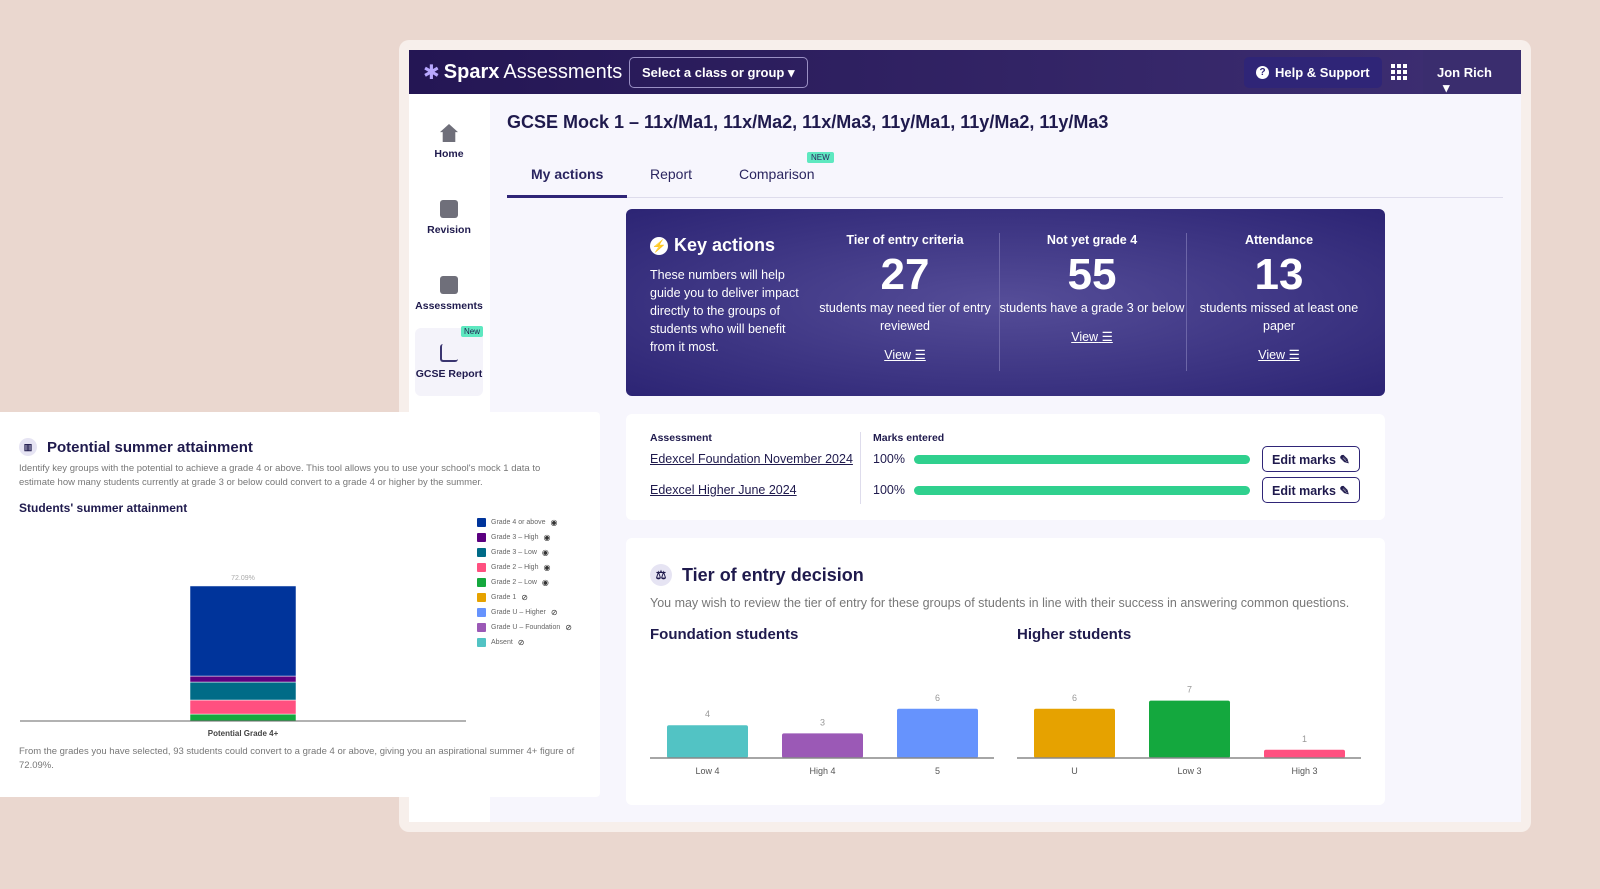 The height and width of the screenshot is (889, 1600). I want to click on data-label: 4, so click(707, 714).